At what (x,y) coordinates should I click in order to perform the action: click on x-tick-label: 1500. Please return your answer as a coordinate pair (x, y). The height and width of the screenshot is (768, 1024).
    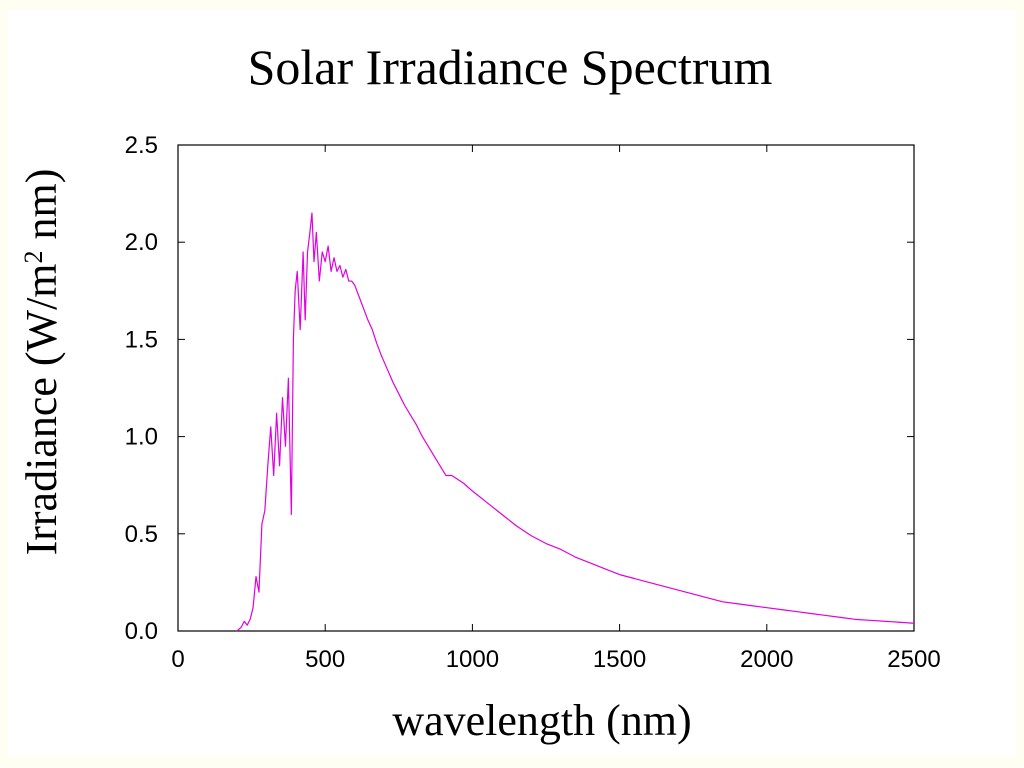
    Looking at the image, I should click on (619, 659).